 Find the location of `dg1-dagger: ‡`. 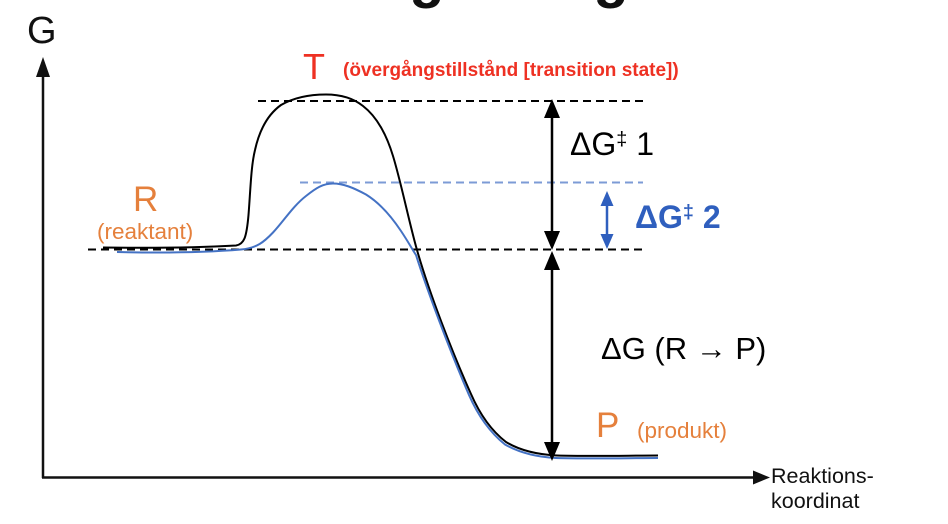

dg1-dagger: ‡ is located at coordinates (622, 139).